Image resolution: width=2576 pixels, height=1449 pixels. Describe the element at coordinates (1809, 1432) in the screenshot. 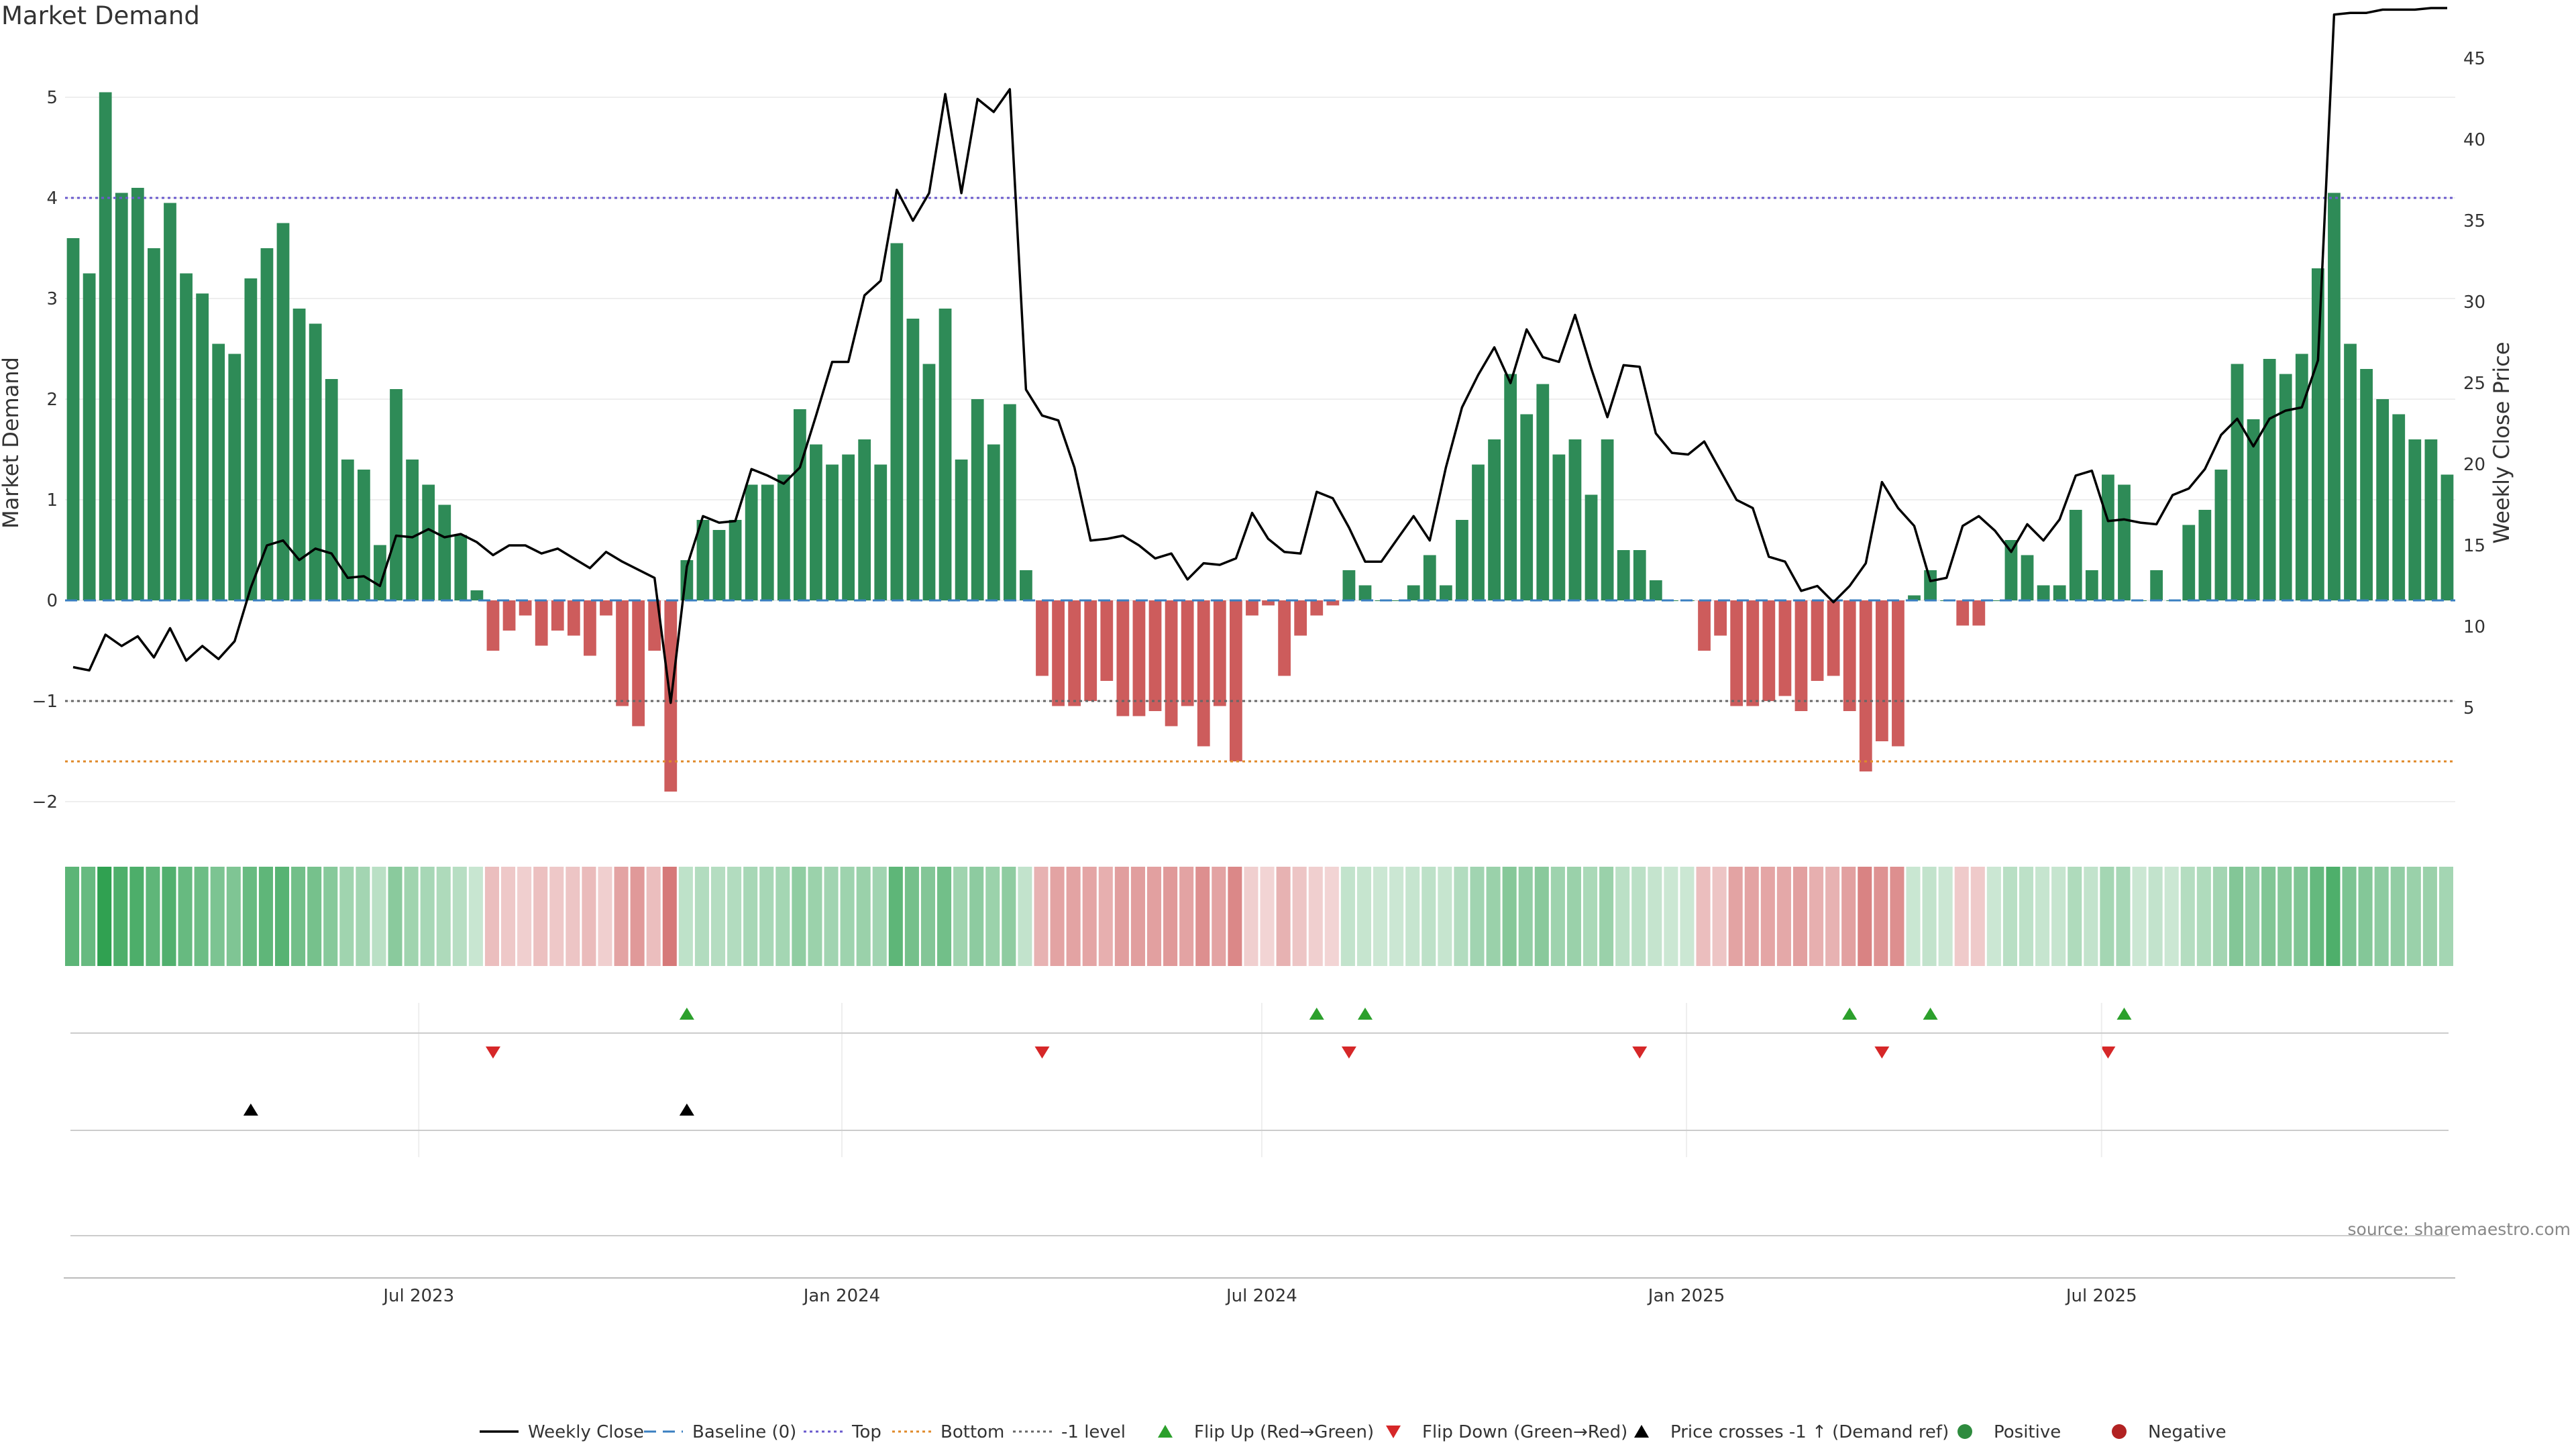

I see `legend-label: Price crosses -1 ↑ (Demand ref)` at that location.